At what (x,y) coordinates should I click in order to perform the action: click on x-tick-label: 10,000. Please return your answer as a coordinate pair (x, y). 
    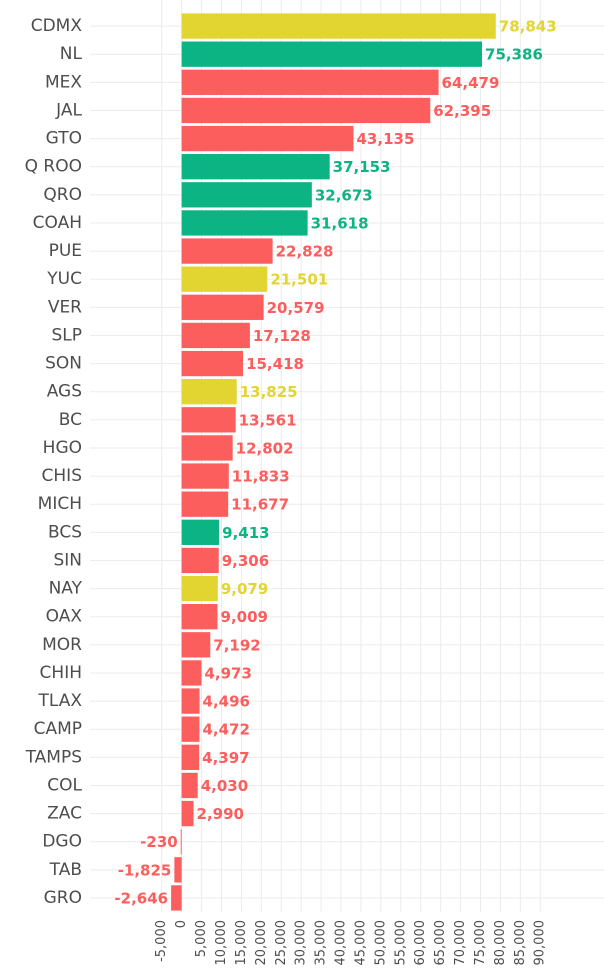
    Looking at the image, I should click on (221, 943).